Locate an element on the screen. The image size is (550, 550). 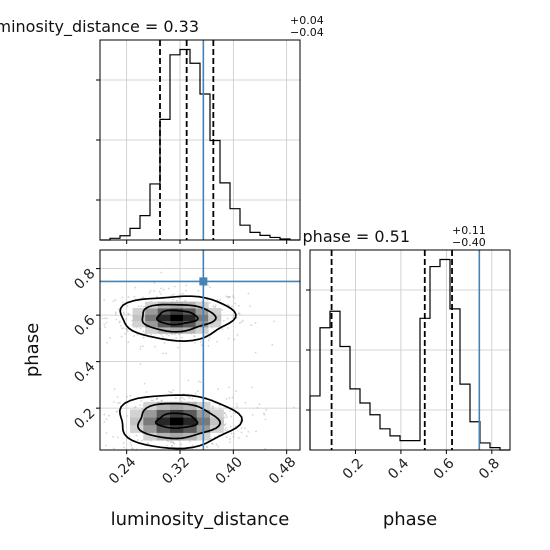
phase-x-tick-label: 0.2 is located at coordinates (353, 469).